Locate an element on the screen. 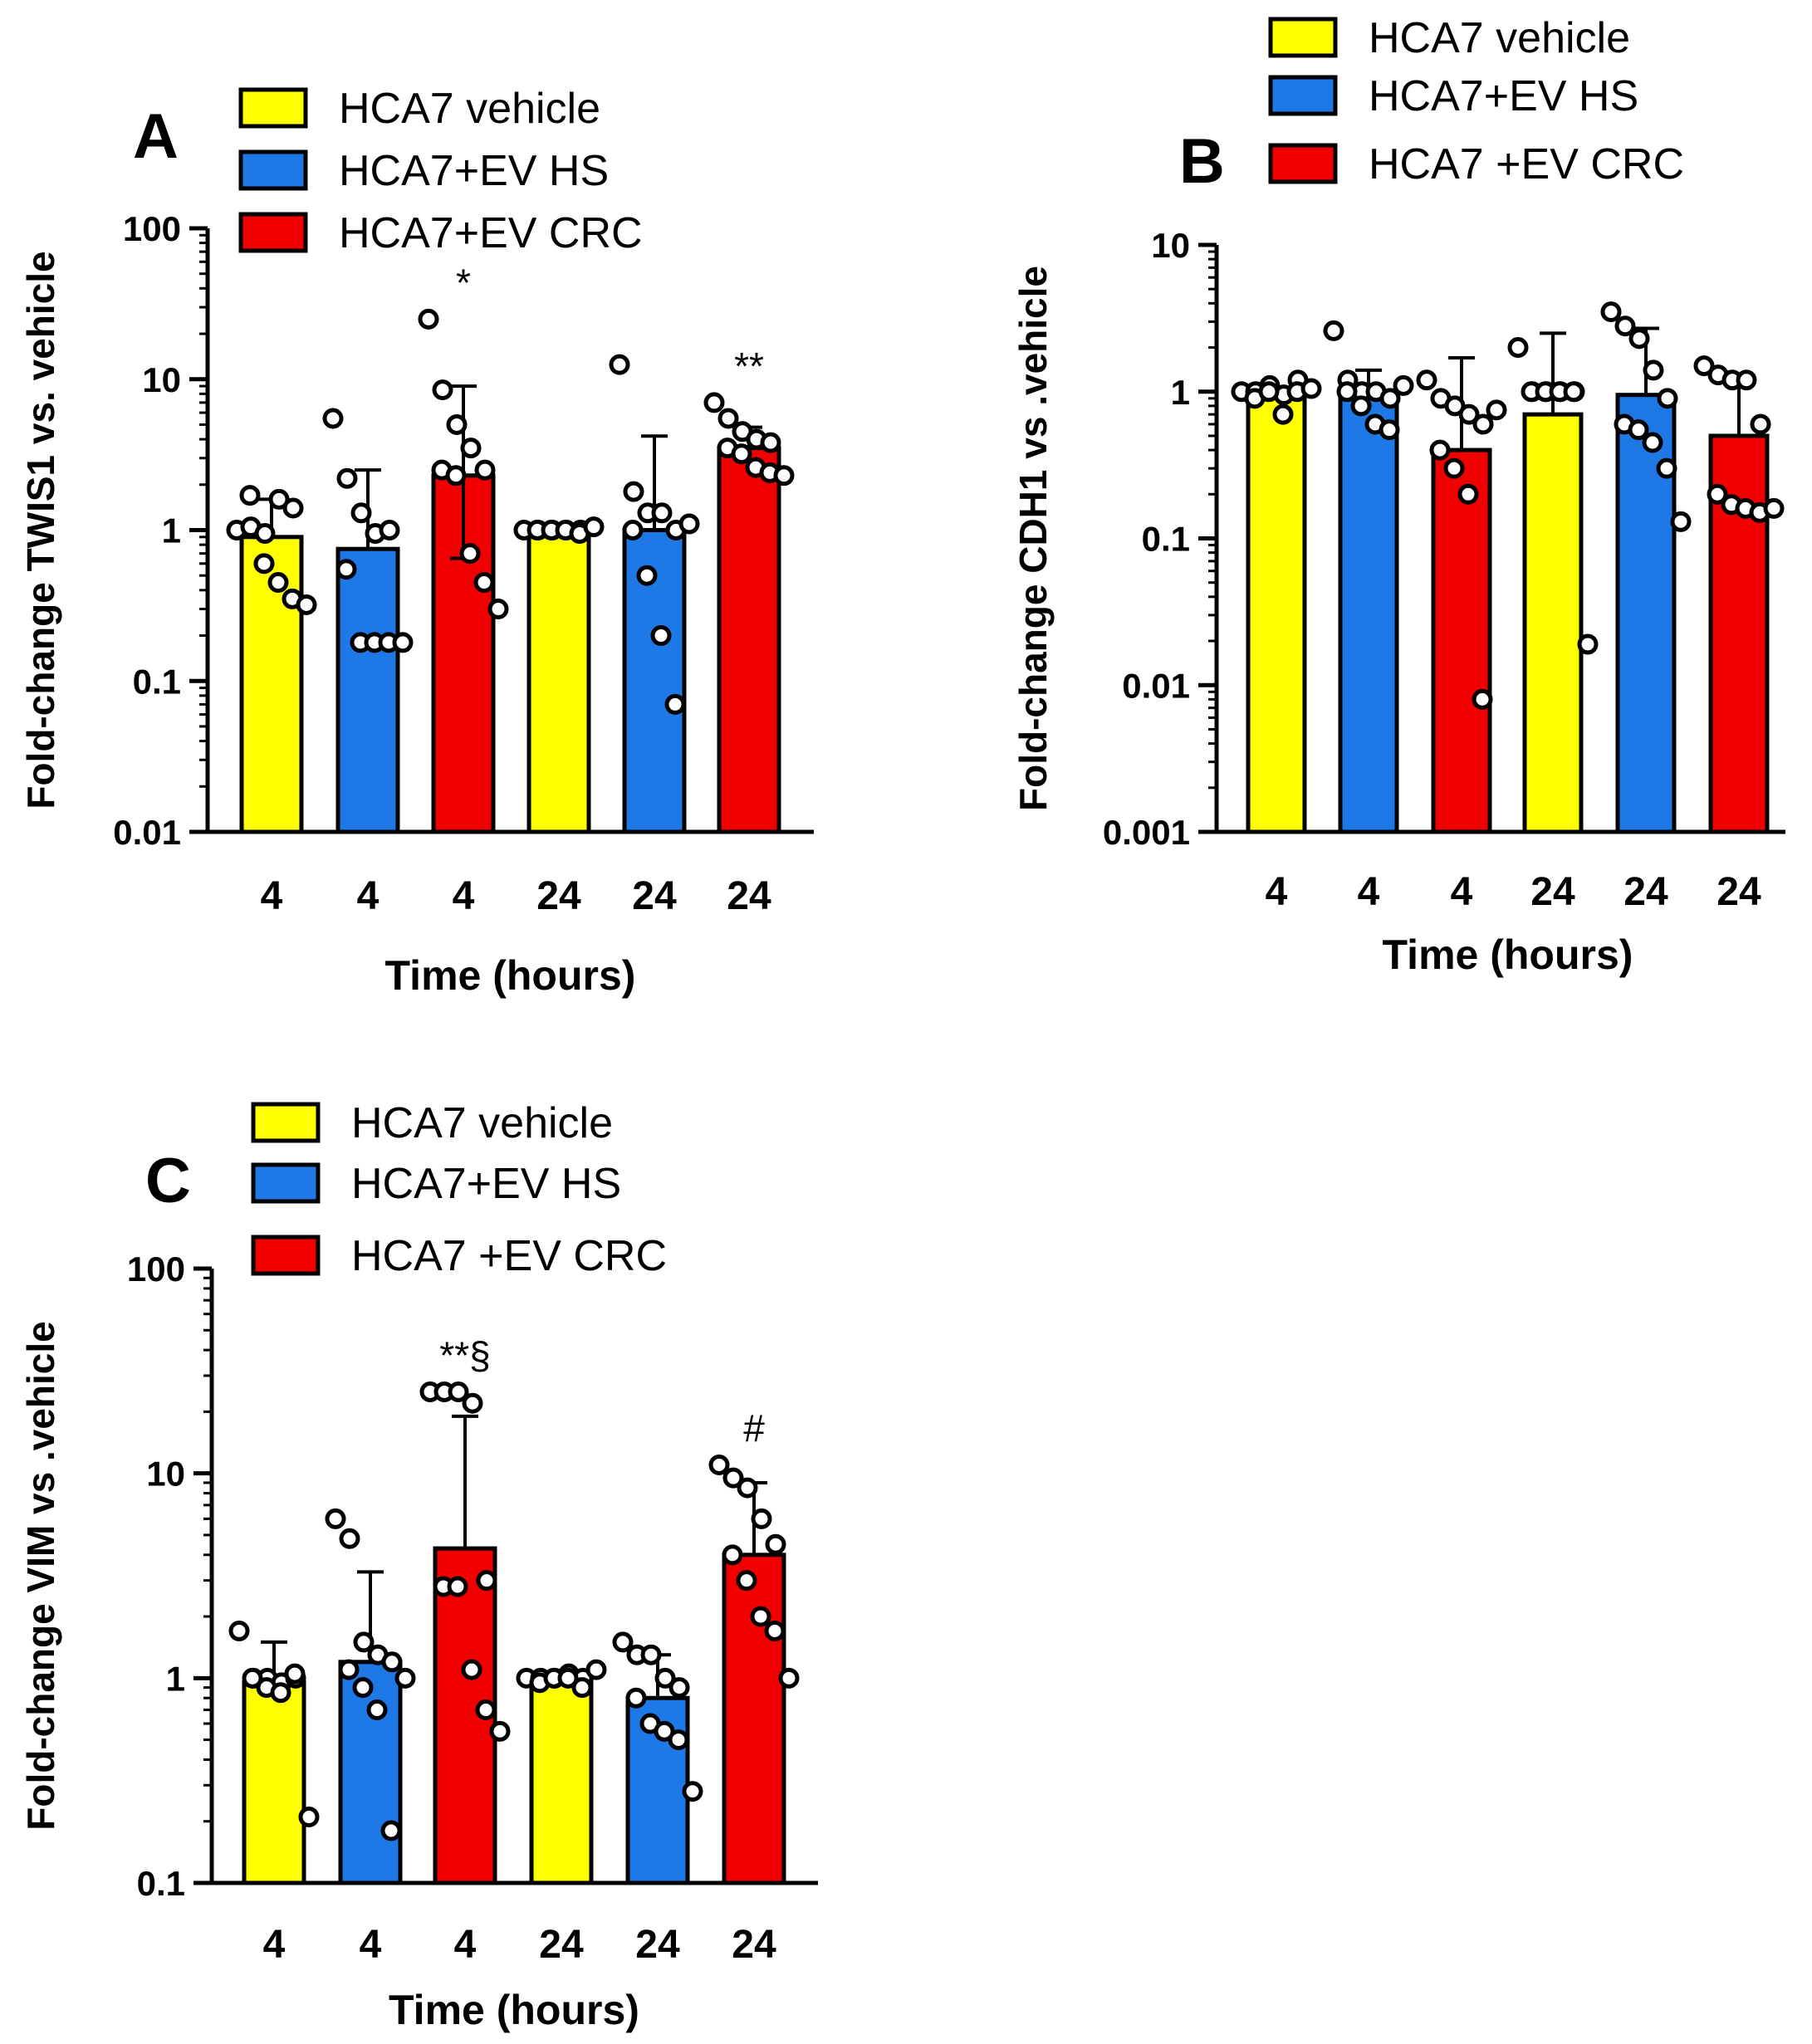  significance-annotation: ** is located at coordinates (749, 366).